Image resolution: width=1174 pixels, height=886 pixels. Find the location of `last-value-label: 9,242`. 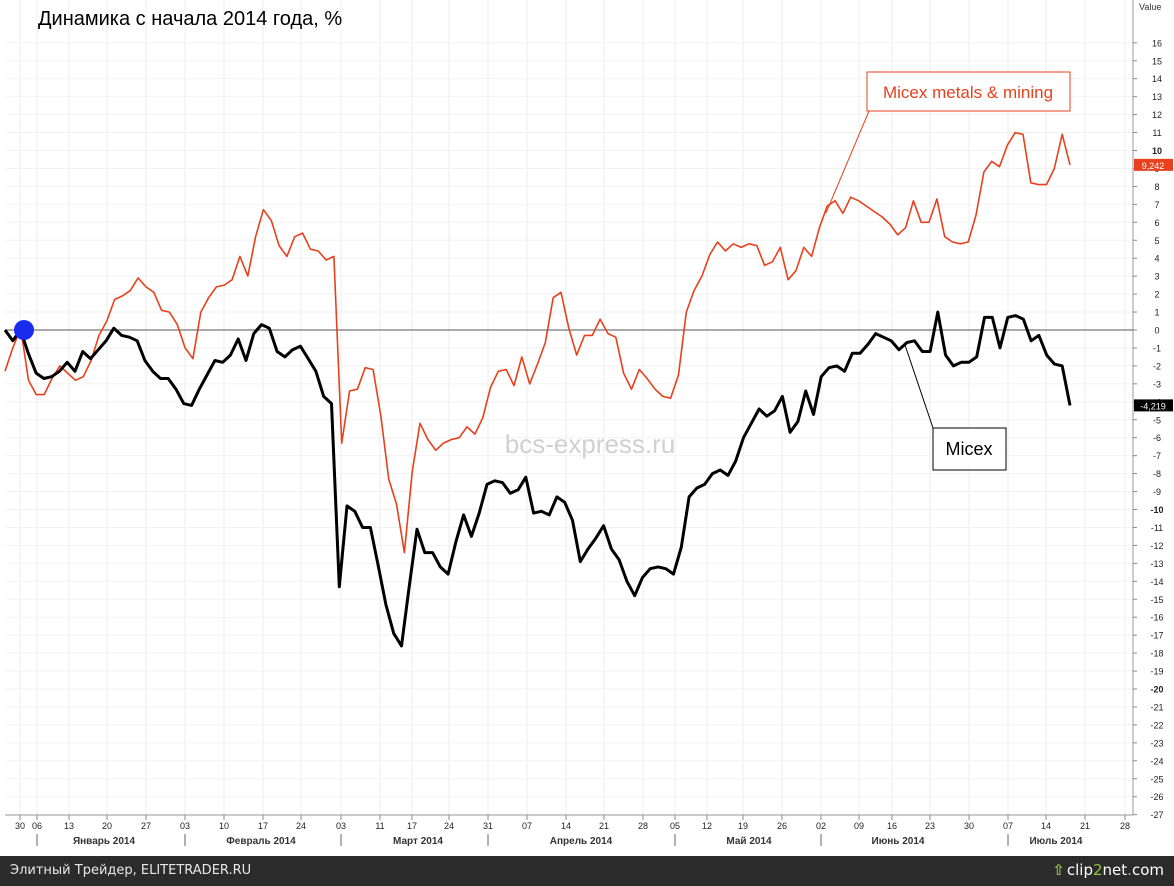

last-value-label: 9,242 is located at coordinates (1153, 166).